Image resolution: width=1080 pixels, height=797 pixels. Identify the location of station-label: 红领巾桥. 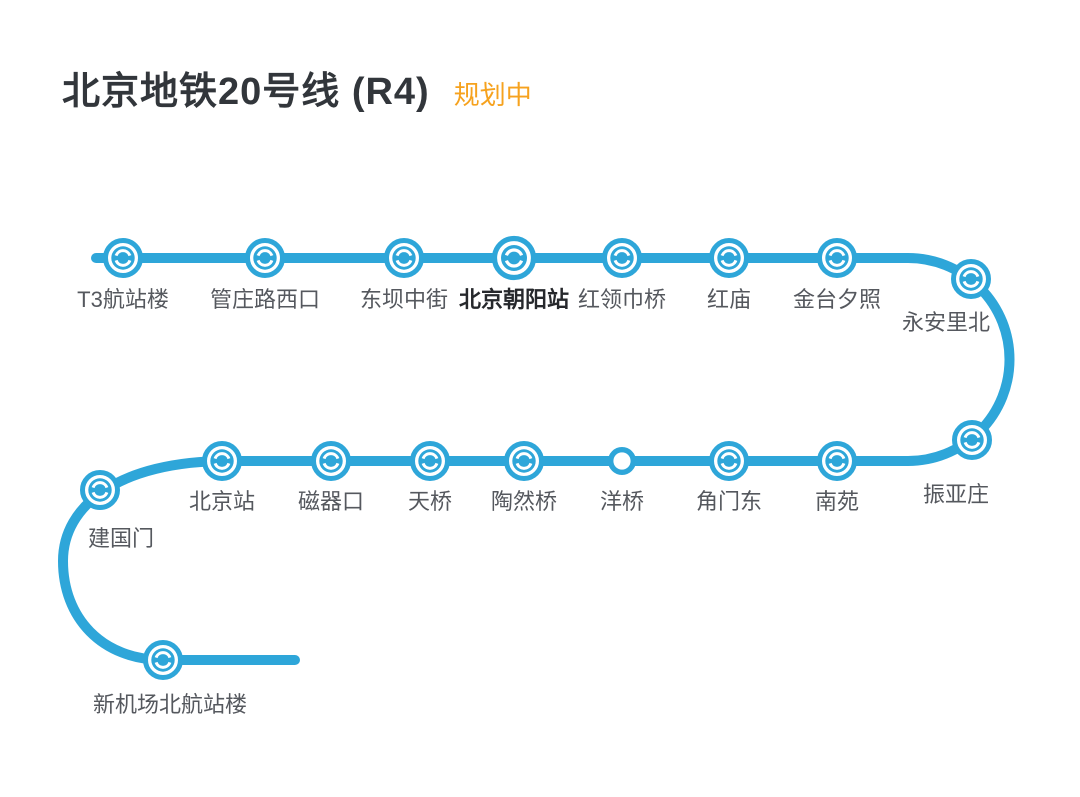
(622, 299).